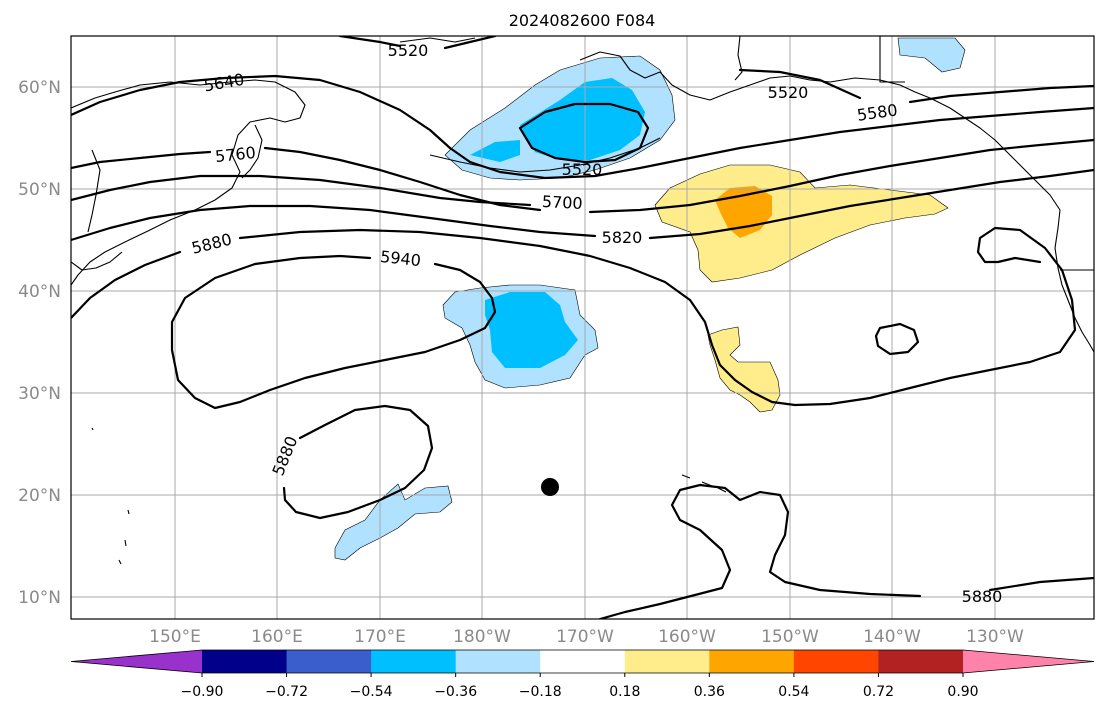 The width and height of the screenshot is (1105, 712). I want to click on lat-label: 30°N, so click(39, 394).